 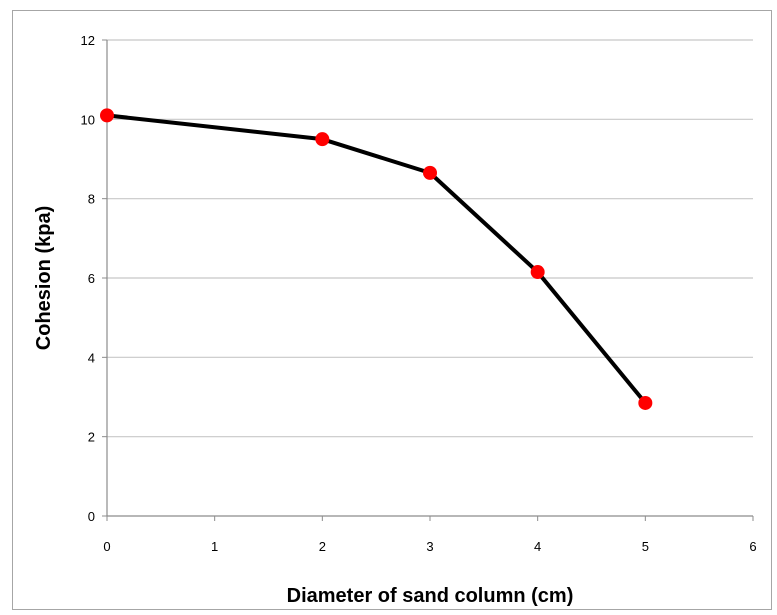 I want to click on y-tick-label: 6, so click(x=91, y=278).